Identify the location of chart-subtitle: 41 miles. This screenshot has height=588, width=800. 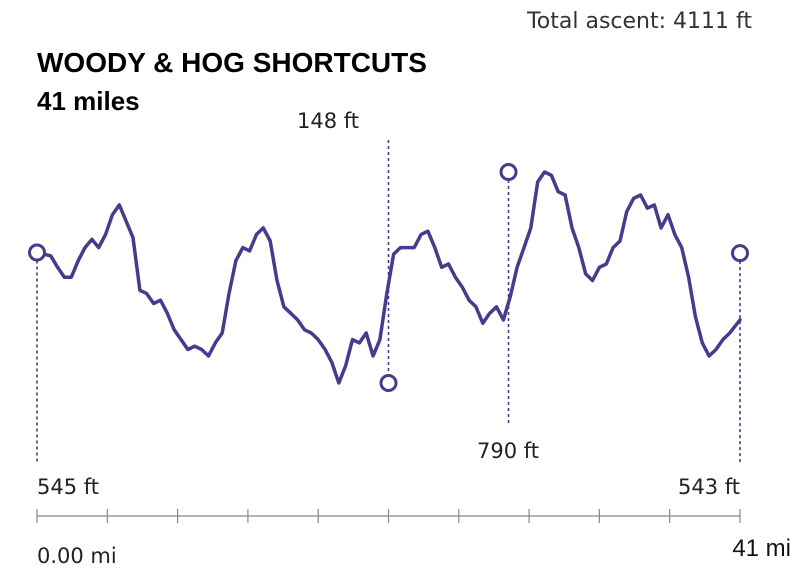
(88, 101).